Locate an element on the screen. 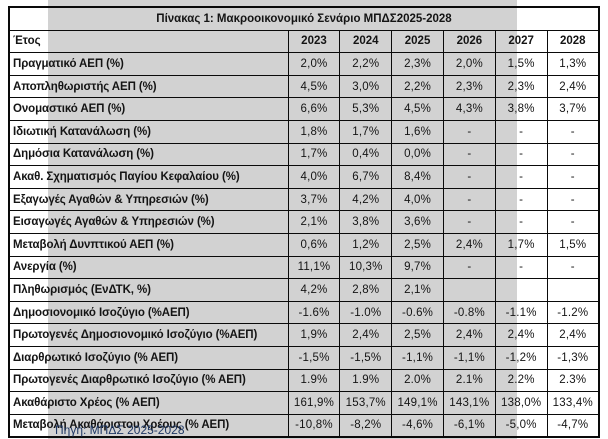 This screenshot has height=439, width=608. row-value: 1,2% is located at coordinates (366, 244).